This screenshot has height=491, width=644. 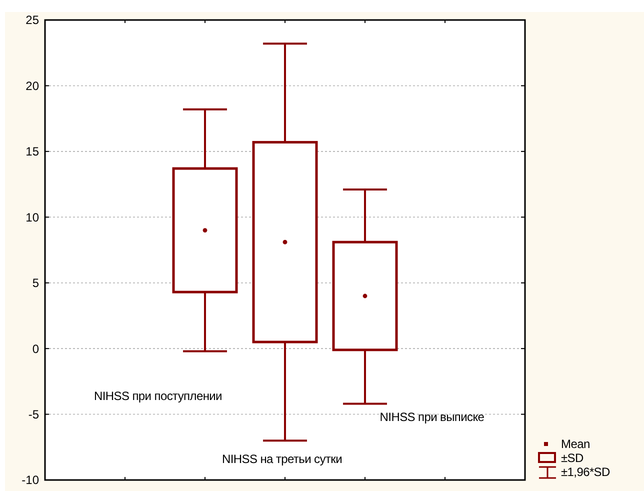 What do you see at coordinates (33, 20) in the screenshot?
I see `y-tick-label: 25` at bounding box center [33, 20].